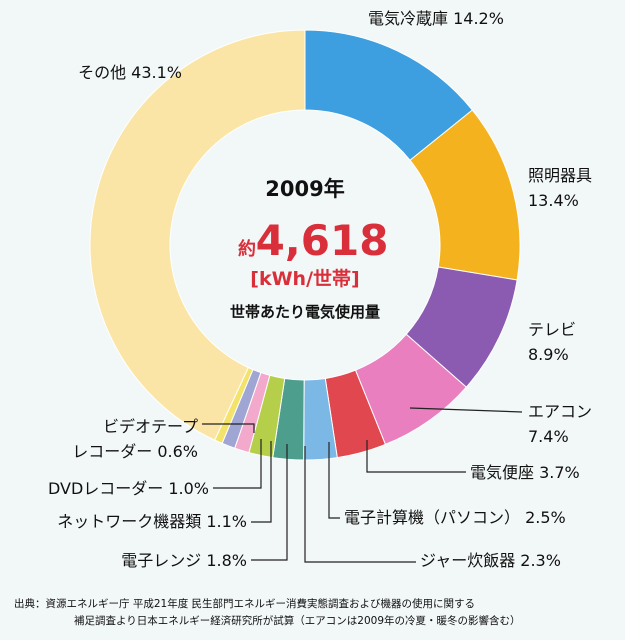 This screenshot has width=625, height=640. Describe the element at coordinates (304, 278) in the screenshot. I see `center-unit: [kWh/世帯]` at that location.